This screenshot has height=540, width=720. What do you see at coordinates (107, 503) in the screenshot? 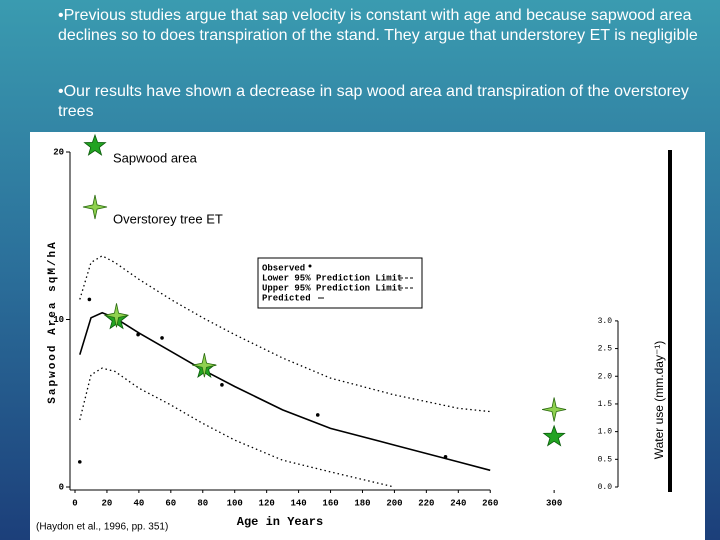
I see `x-tick-label: 20` at bounding box center [107, 503].